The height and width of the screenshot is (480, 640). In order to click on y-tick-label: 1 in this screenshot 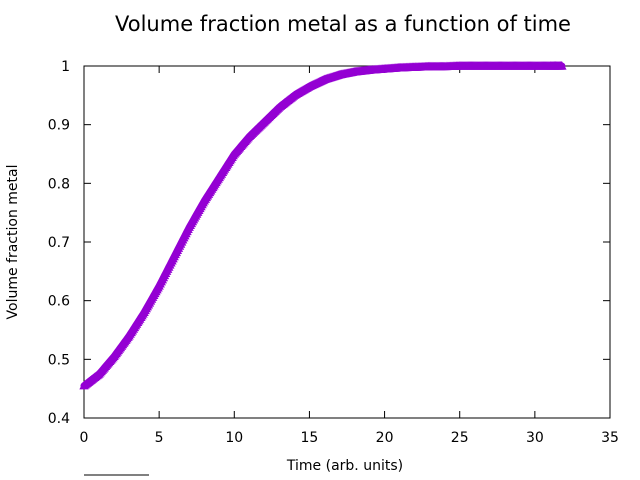, I will do `click(65, 67)`.